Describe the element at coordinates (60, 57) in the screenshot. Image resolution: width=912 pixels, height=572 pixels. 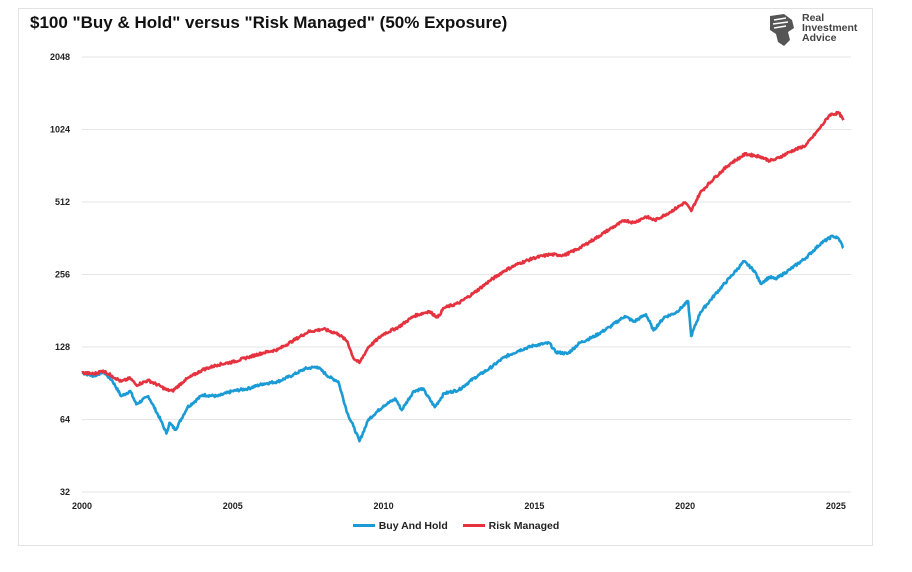
I see `y-tick-label: 2048` at that location.